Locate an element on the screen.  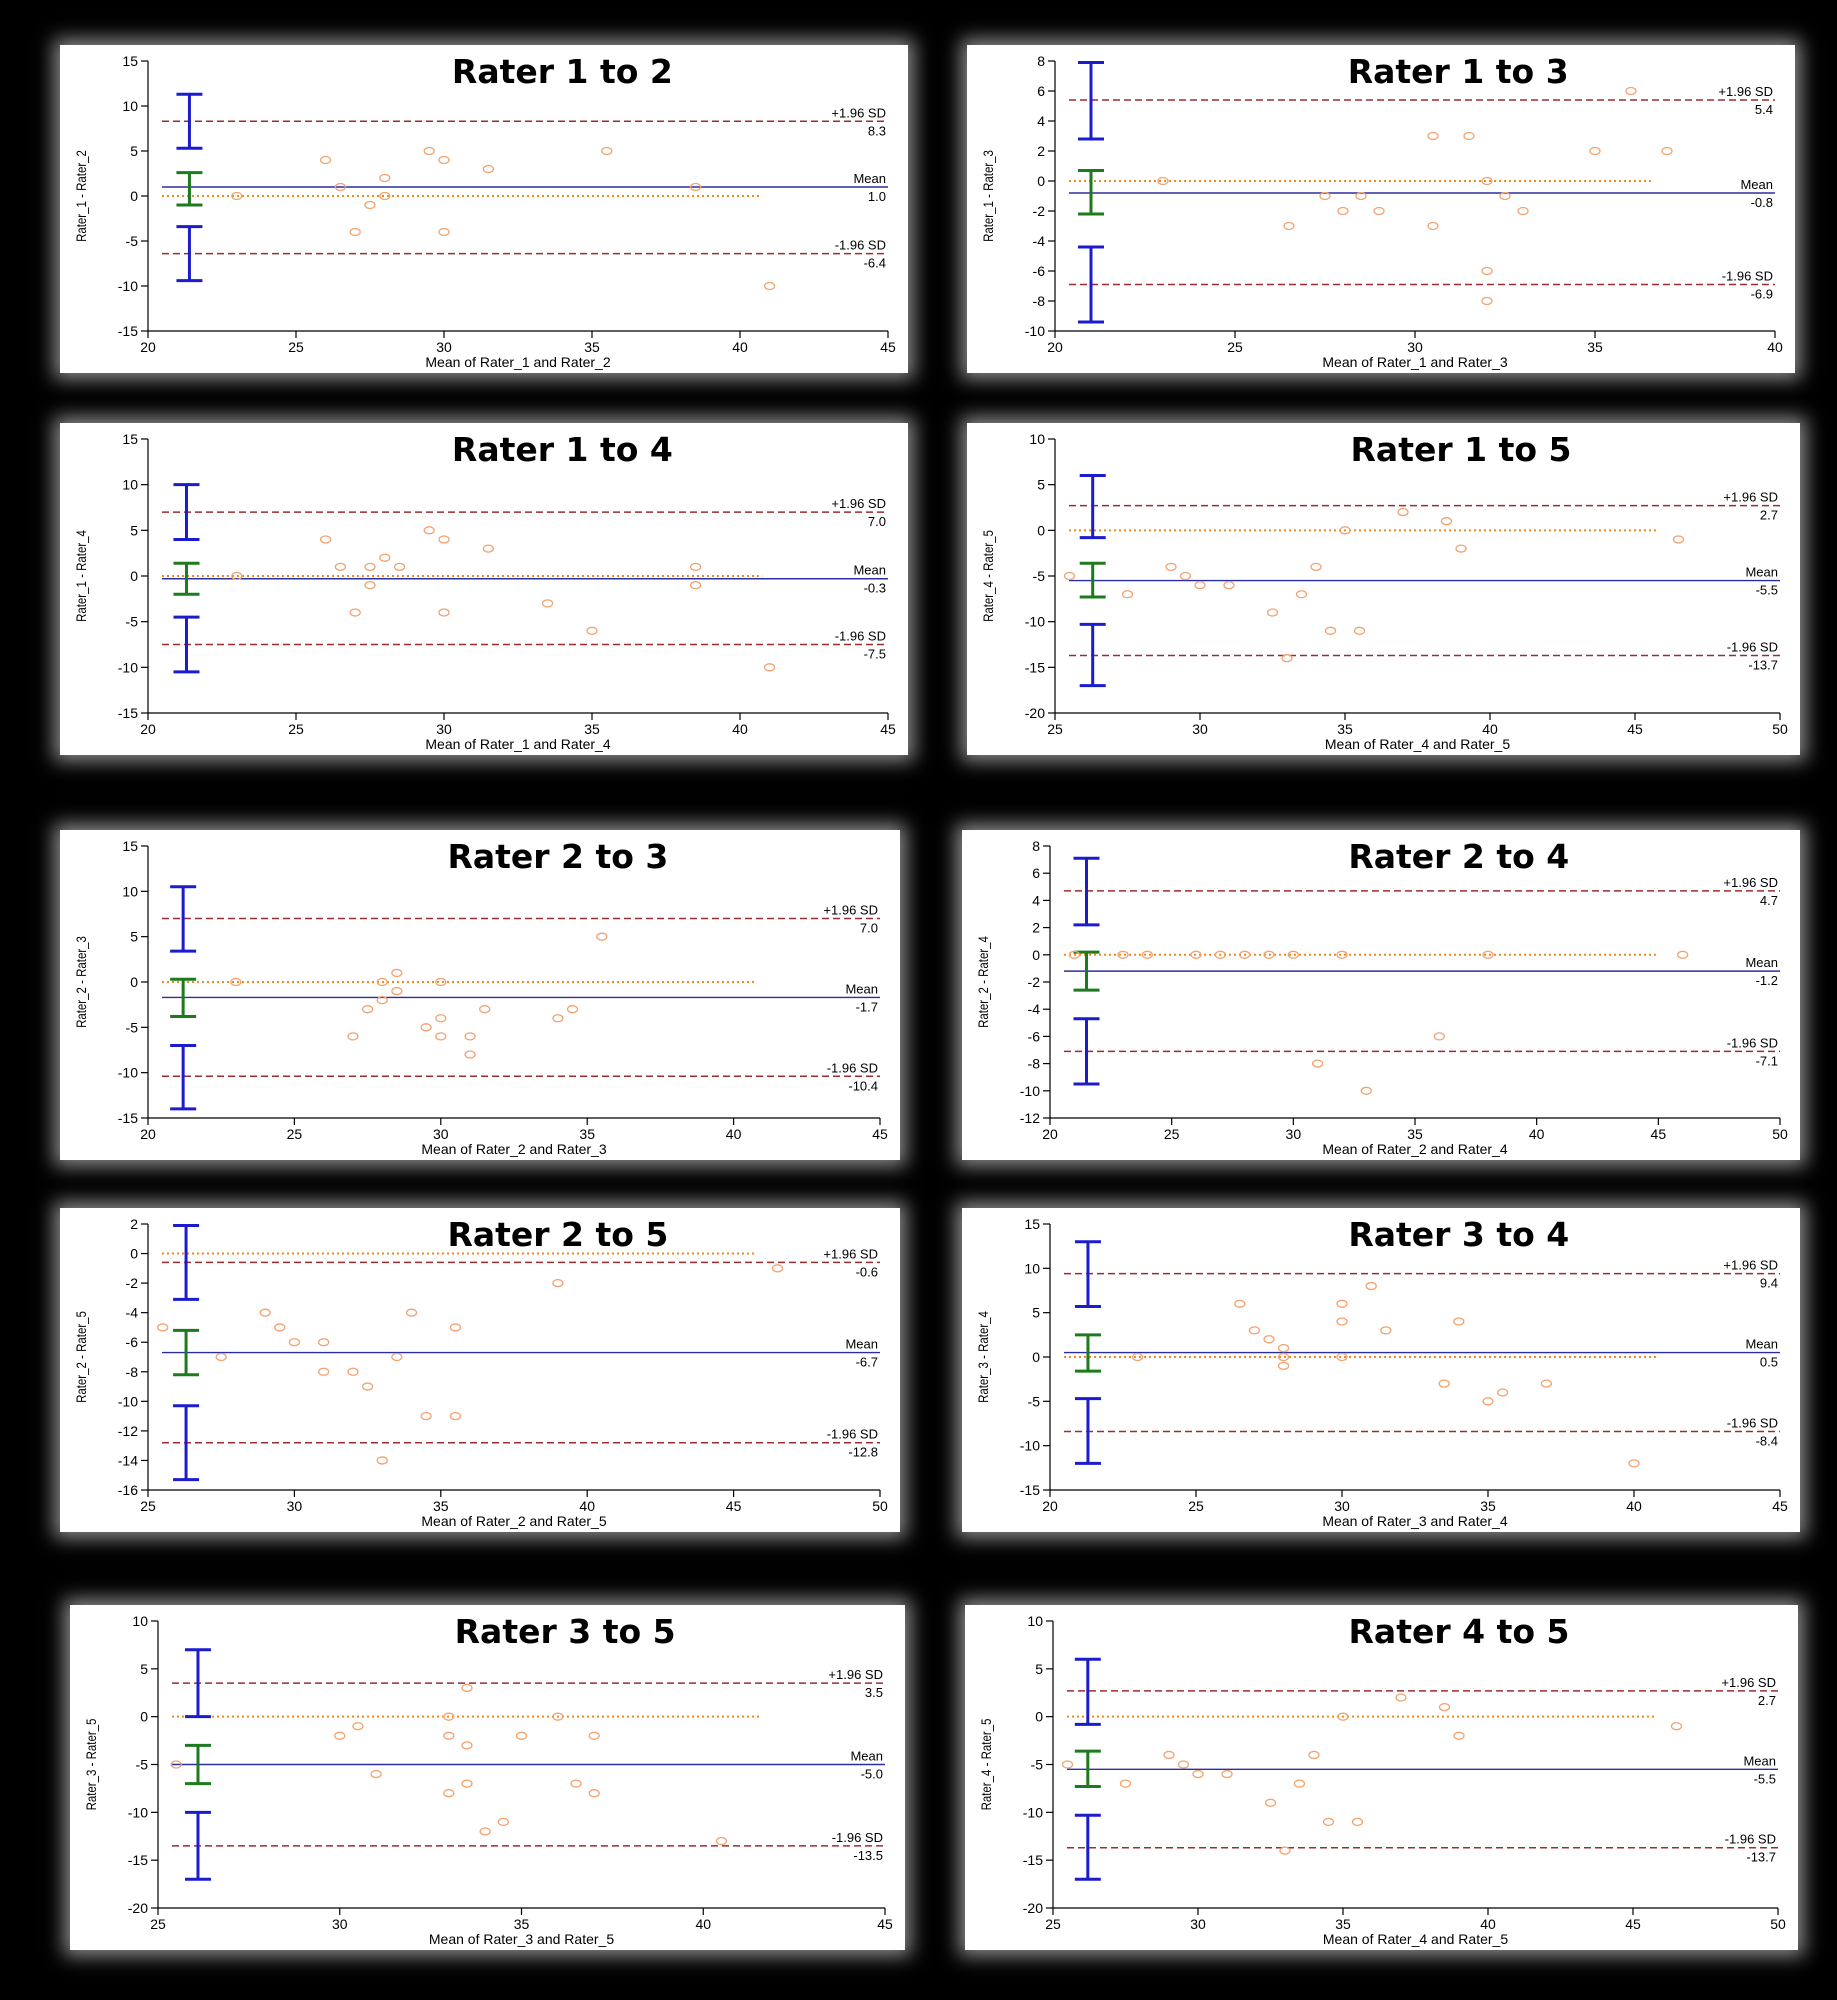
y-tick-label: 10 is located at coordinates (1037, 439).